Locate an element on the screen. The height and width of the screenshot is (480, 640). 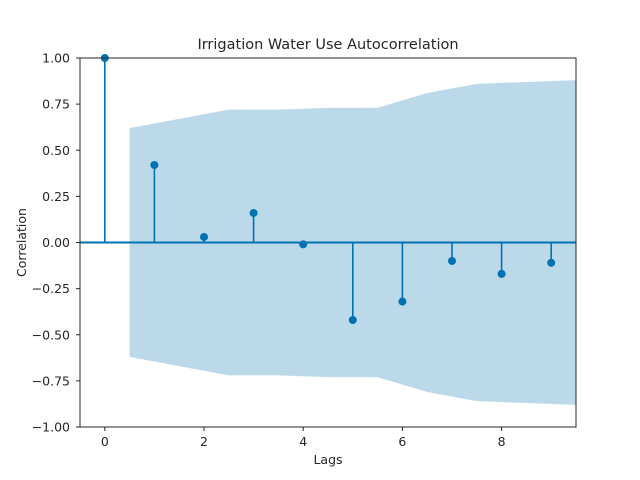
y-tick-label: 1.00 is located at coordinates (56, 58).